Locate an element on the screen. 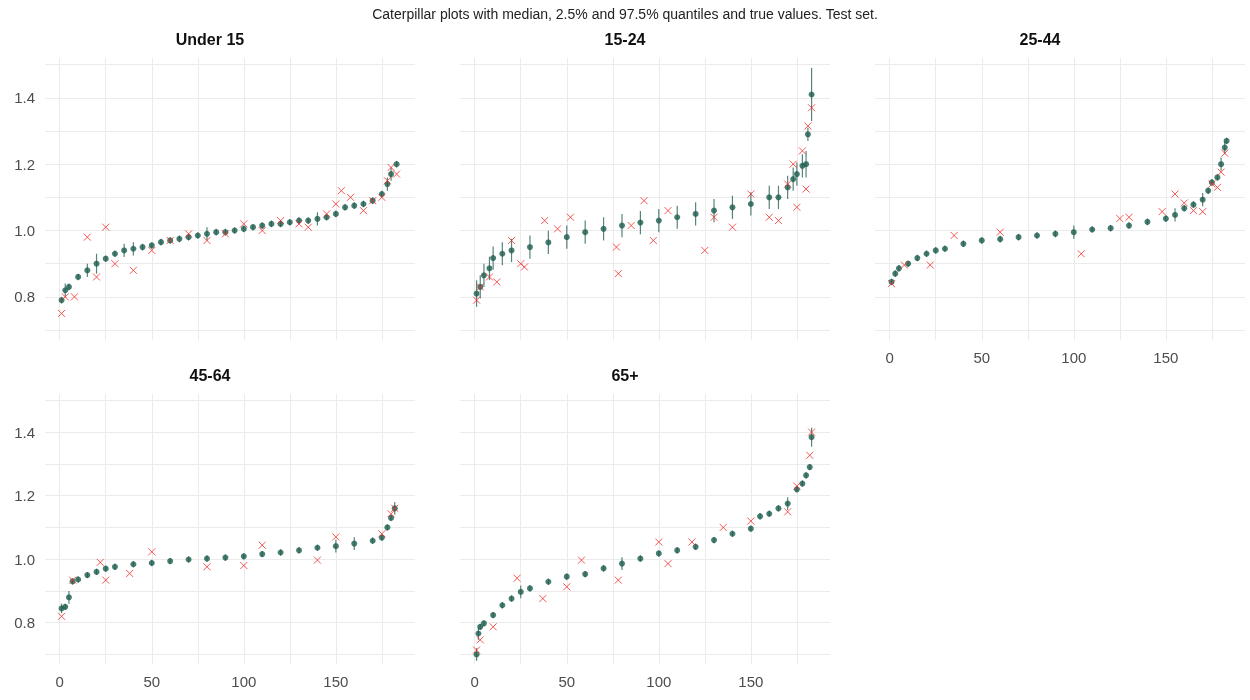  chart-title: 45-64 is located at coordinates (210, 375).